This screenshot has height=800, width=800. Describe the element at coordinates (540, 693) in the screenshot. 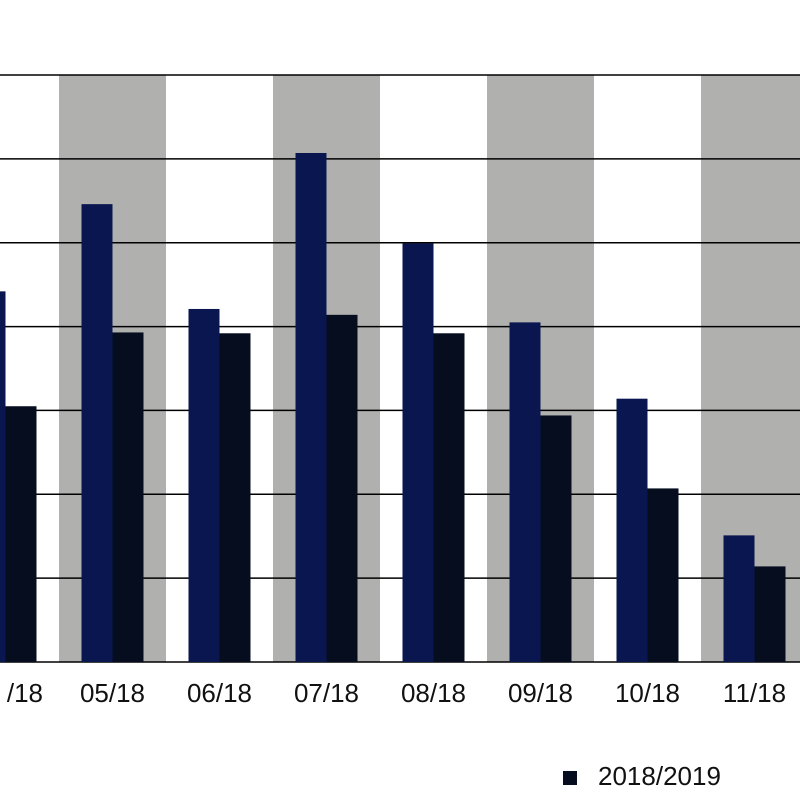

I see `x-tick-label: 09/18` at that location.